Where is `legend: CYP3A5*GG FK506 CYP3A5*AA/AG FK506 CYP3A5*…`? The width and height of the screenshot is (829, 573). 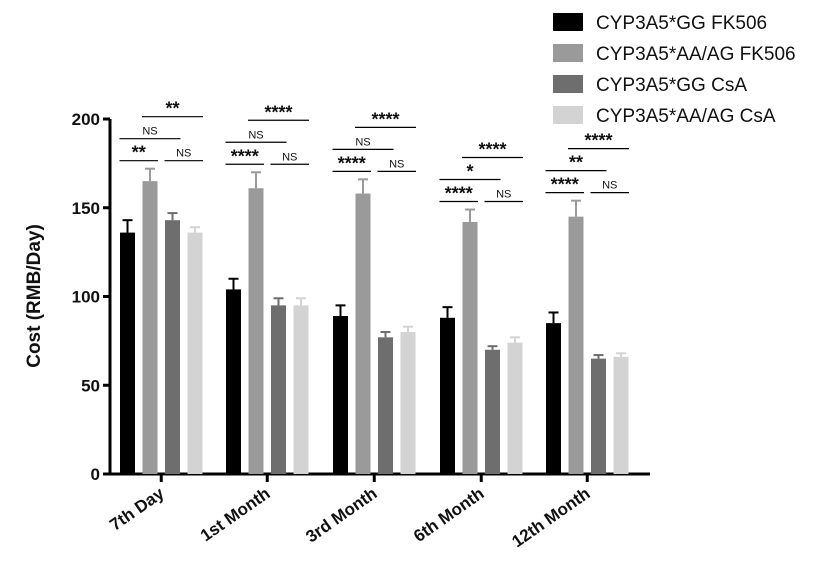
legend: CYP3A5*GG FK506 CYP3A5*AA/AG FK506 CYP3A5*… is located at coordinates (674, 70).